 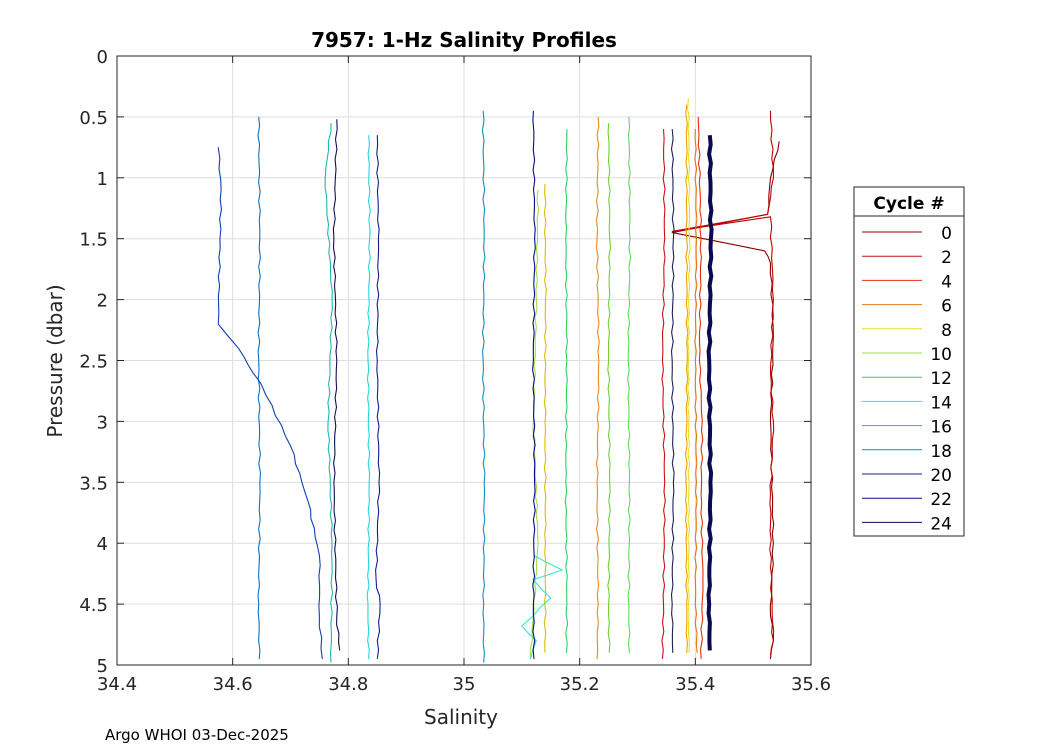 What do you see at coordinates (102, 544) in the screenshot?
I see `y-tick-label: 4` at bounding box center [102, 544].